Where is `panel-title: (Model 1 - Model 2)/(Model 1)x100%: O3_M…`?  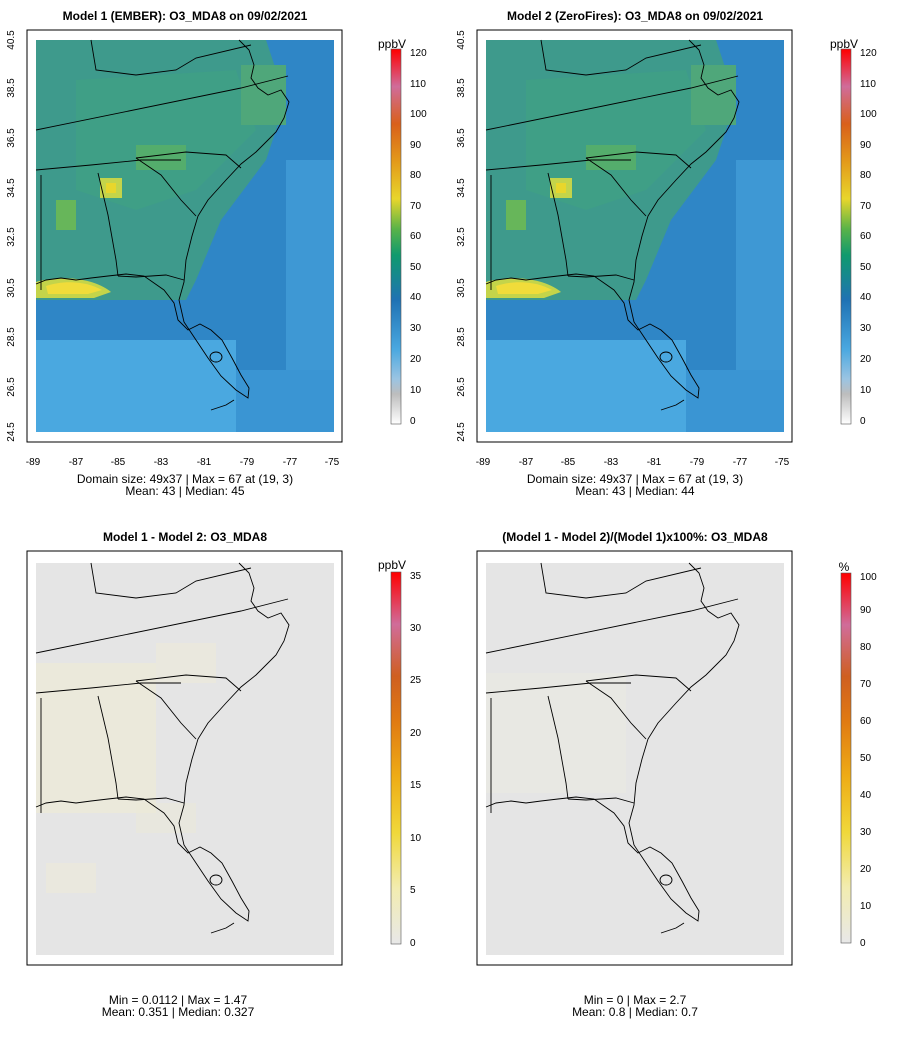
panel-title: (Model 1 - Model 2)/(Model 1)x100%: O3_M… is located at coordinates (635, 537).